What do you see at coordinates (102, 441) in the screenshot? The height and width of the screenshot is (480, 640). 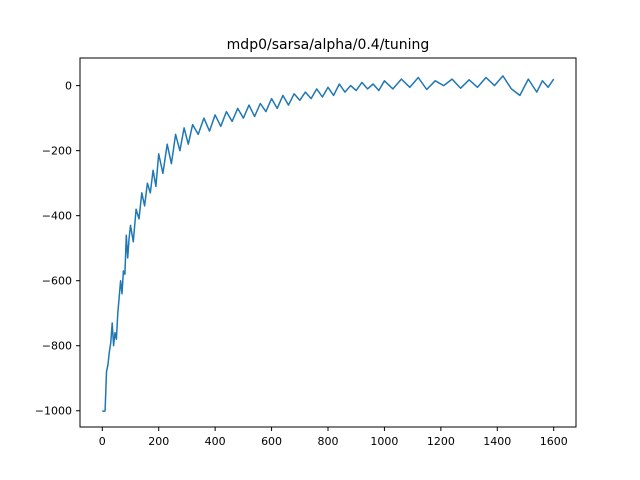 I see `x-tick-label: 0` at bounding box center [102, 441].